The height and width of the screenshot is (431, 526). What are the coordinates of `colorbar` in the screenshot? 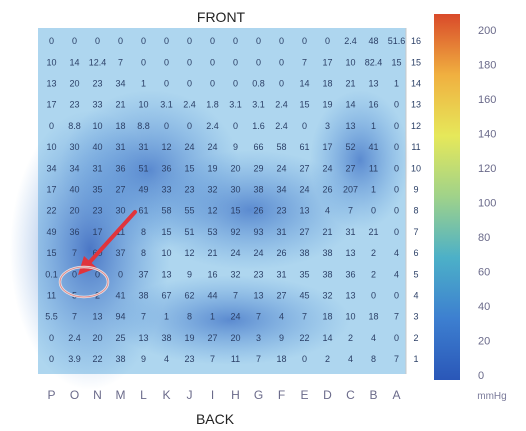 It's located at (447, 197).